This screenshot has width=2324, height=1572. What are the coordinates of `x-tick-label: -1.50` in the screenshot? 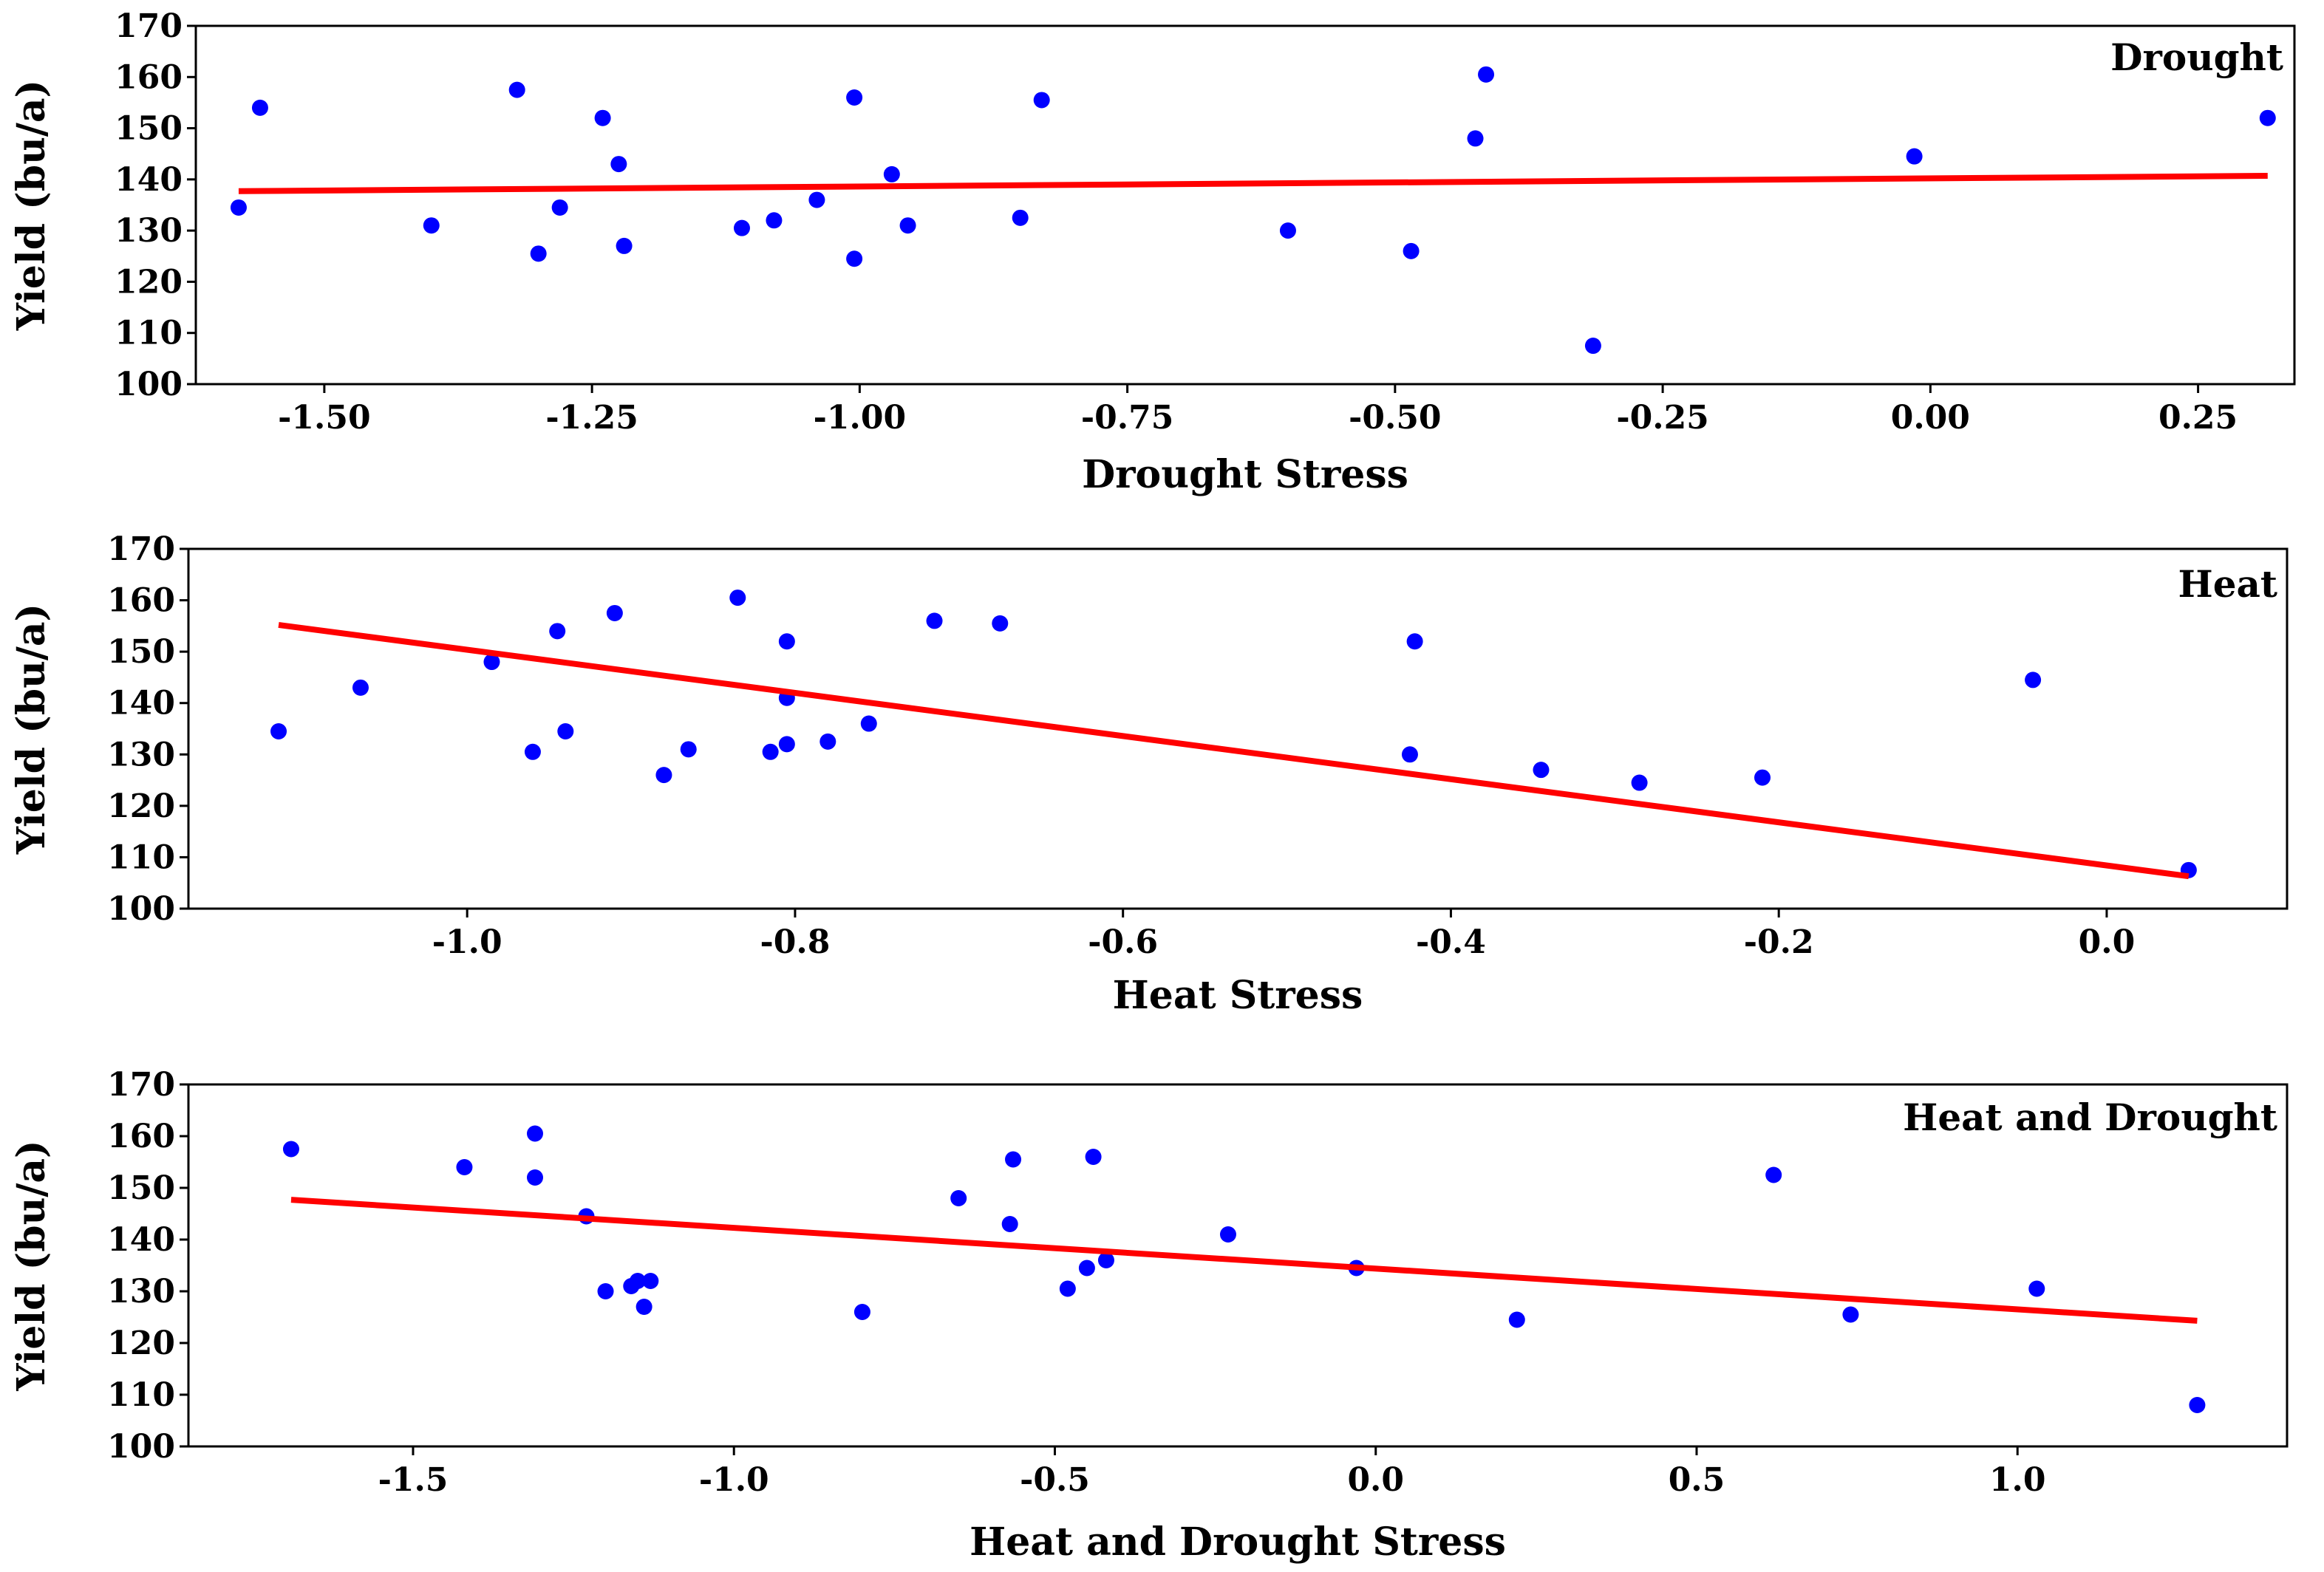 It's located at (324, 418).